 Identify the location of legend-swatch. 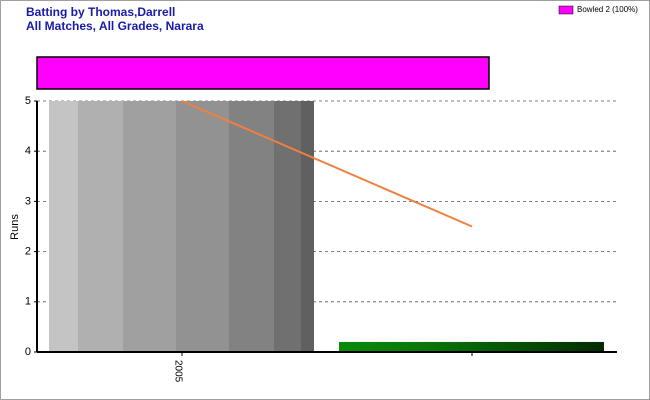
(566, 10).